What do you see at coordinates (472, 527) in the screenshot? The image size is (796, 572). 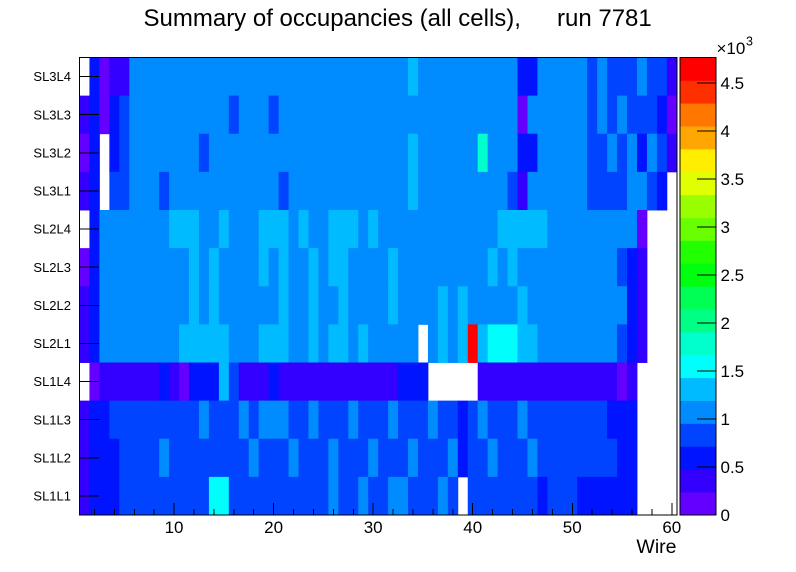 I see `svg-text: 40` at bounding box center [472, 527].